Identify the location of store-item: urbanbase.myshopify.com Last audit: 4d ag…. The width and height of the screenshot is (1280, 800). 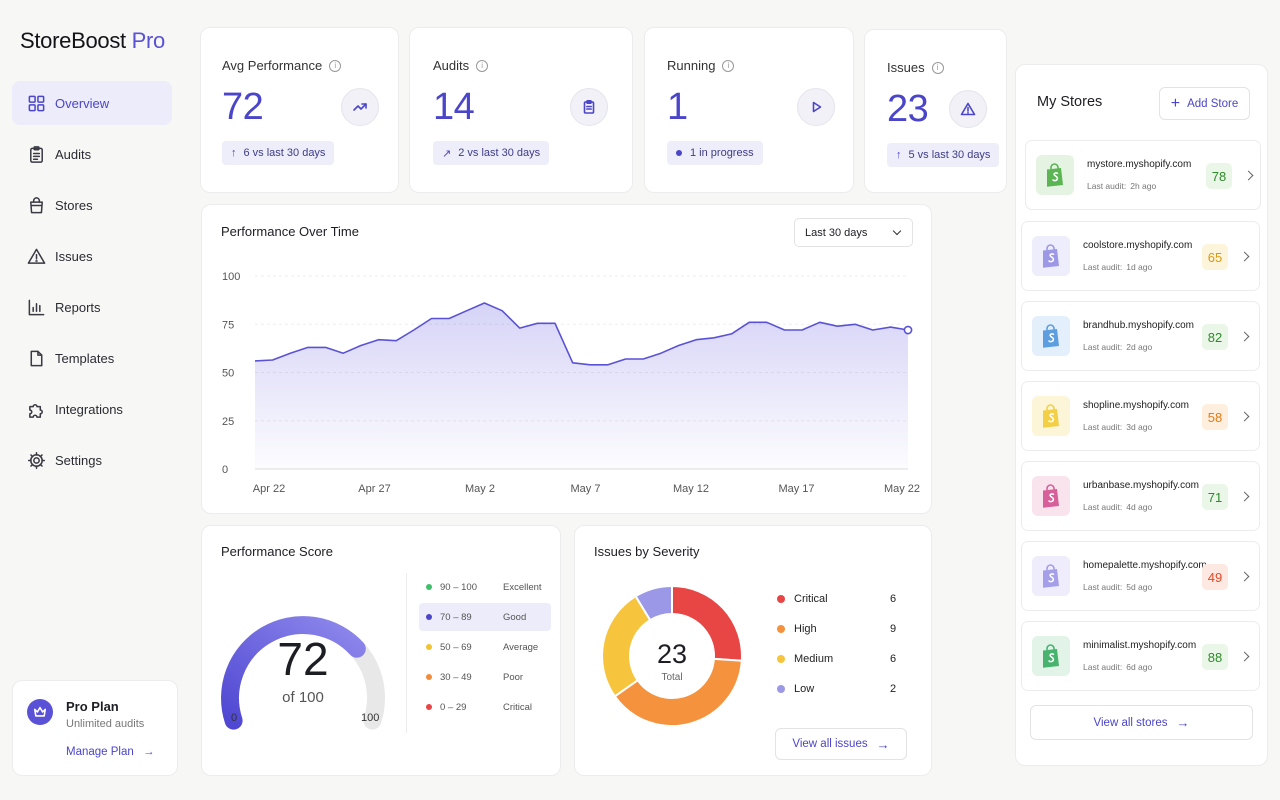
(1140, 496).